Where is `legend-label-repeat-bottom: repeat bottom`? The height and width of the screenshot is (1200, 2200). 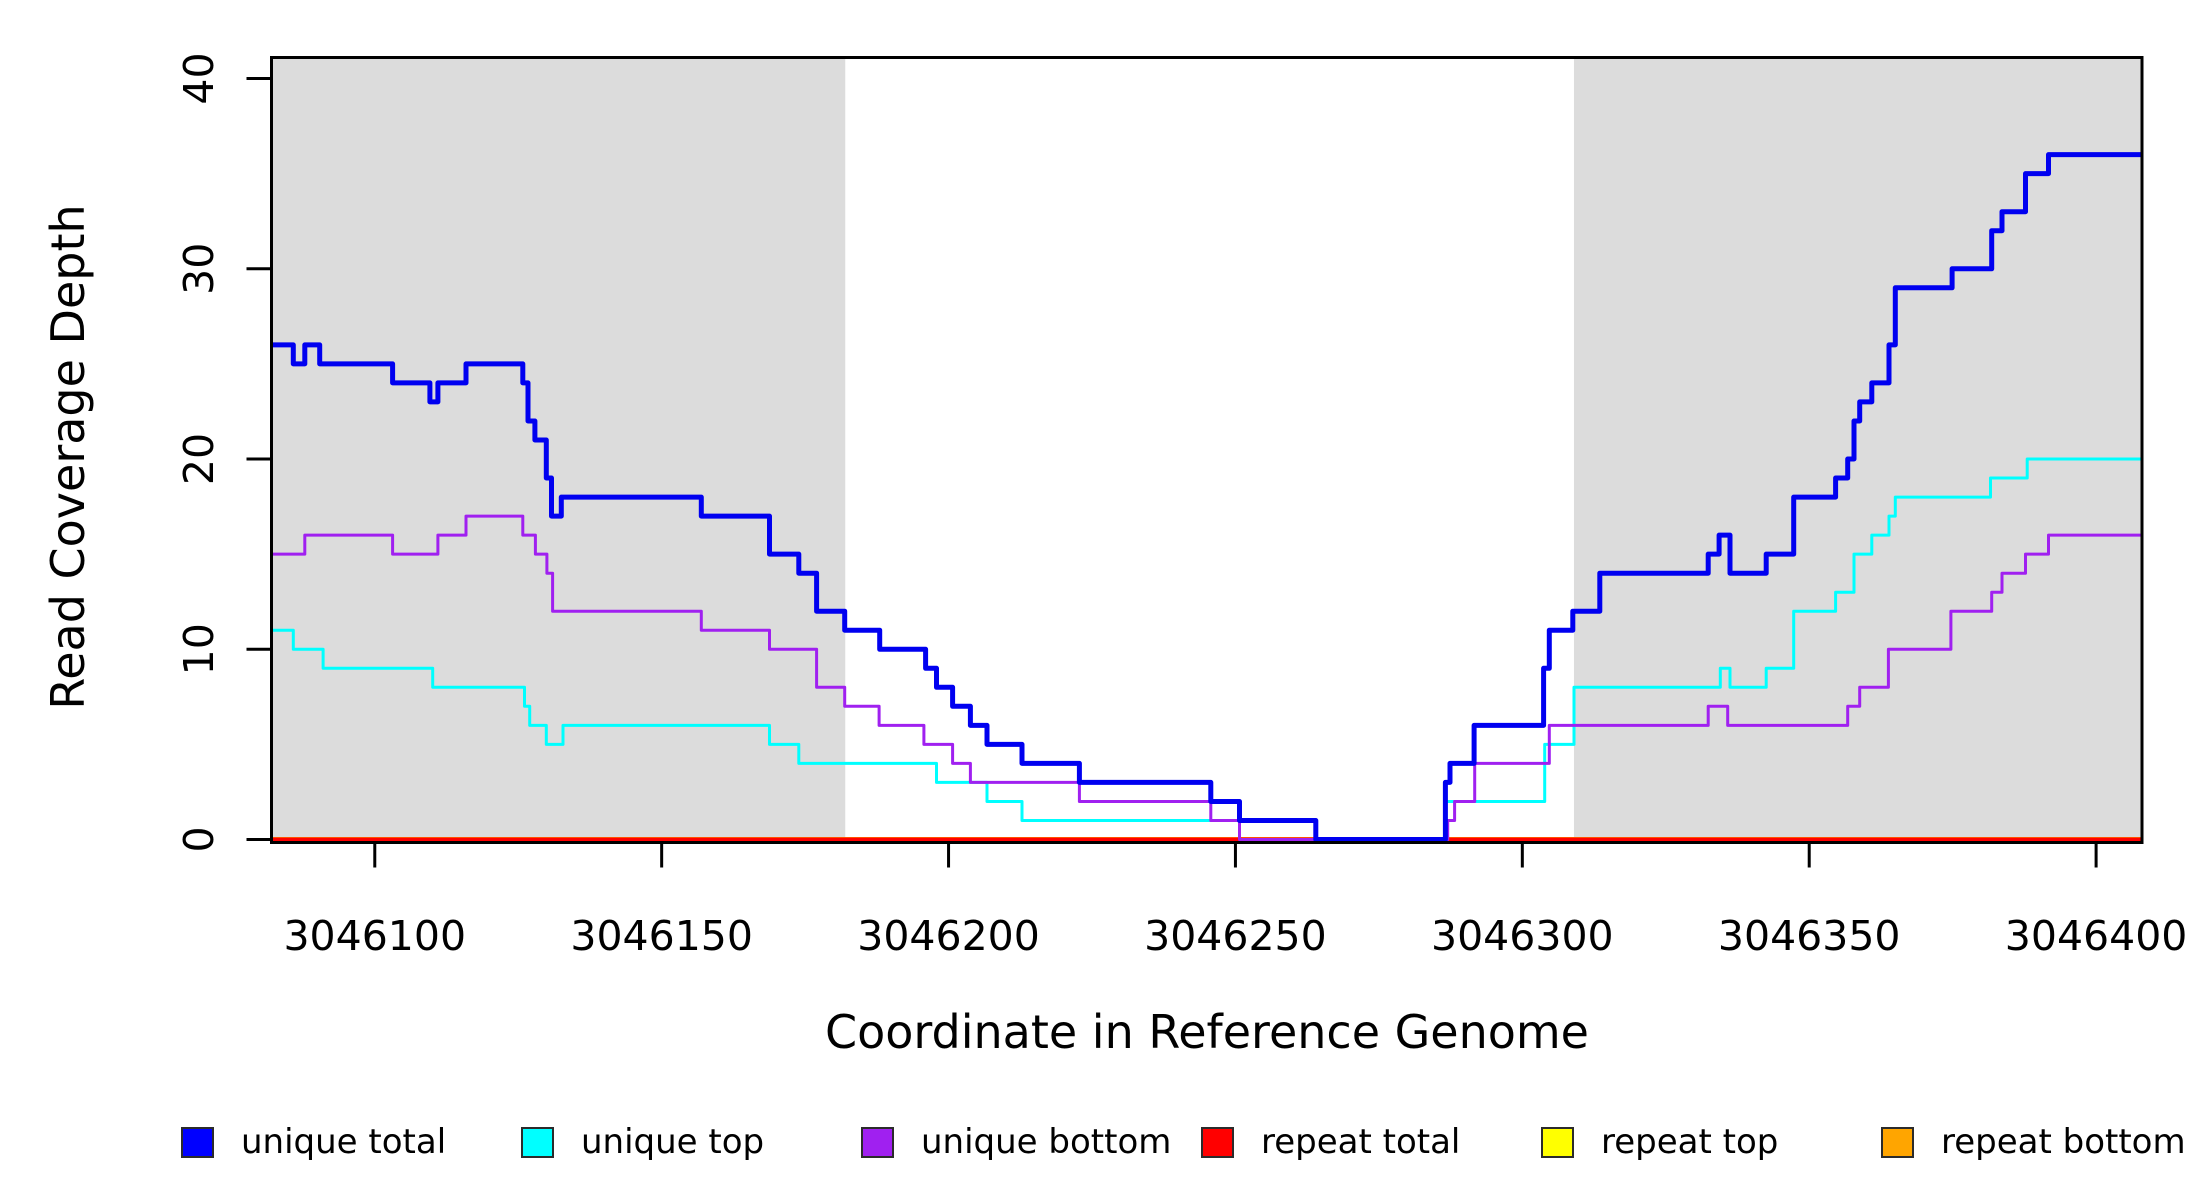 legend-label-repeat-bottom: repeat bottom is located at coordinates (2063, 1142).